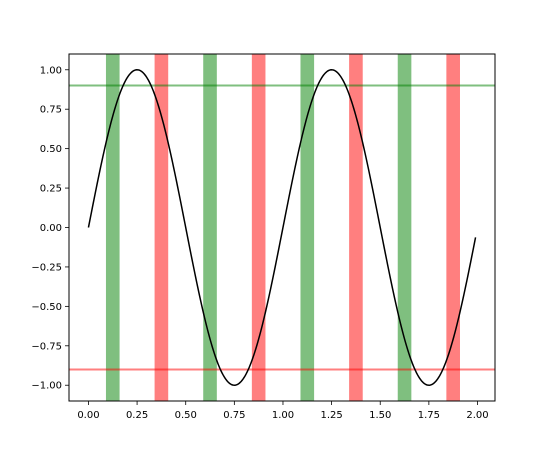 This screenshot has width=550, height=450. What do you see at coordinates (46, 346) in the screenshot?
I see `y-tick-label: −0.75` at bounding box center [46, 346].